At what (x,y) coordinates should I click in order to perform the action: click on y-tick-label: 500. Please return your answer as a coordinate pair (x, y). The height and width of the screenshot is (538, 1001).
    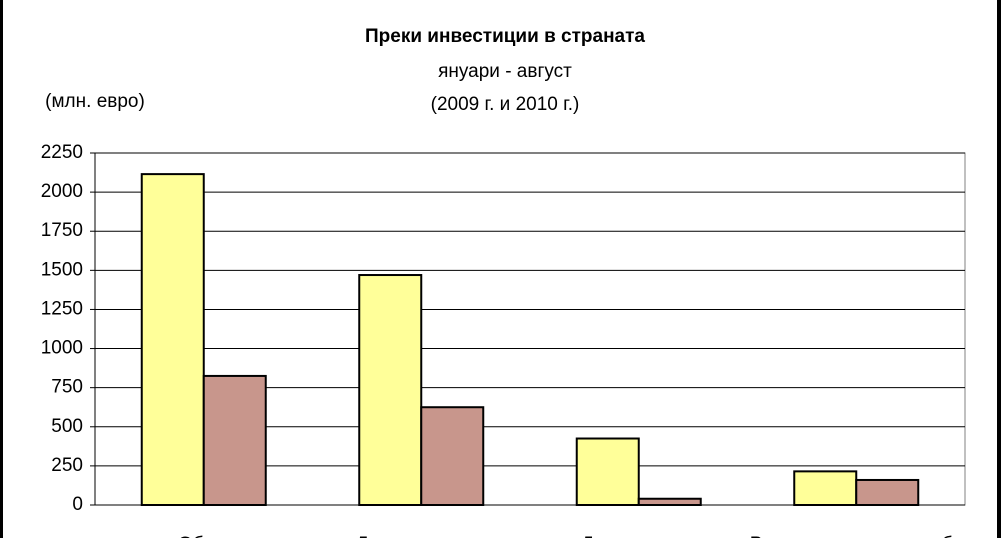
    Looking at the image, I should click on (67, 426).